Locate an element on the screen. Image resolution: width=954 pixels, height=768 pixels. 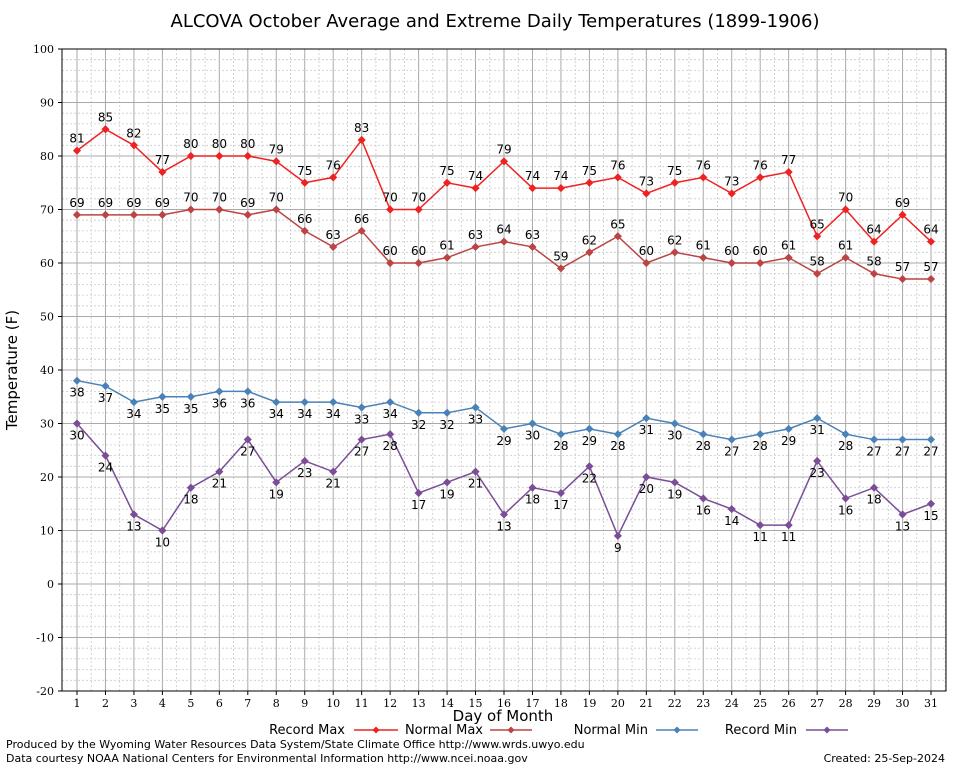
x-tick-label: 20 is located at coordinates (618, 703).